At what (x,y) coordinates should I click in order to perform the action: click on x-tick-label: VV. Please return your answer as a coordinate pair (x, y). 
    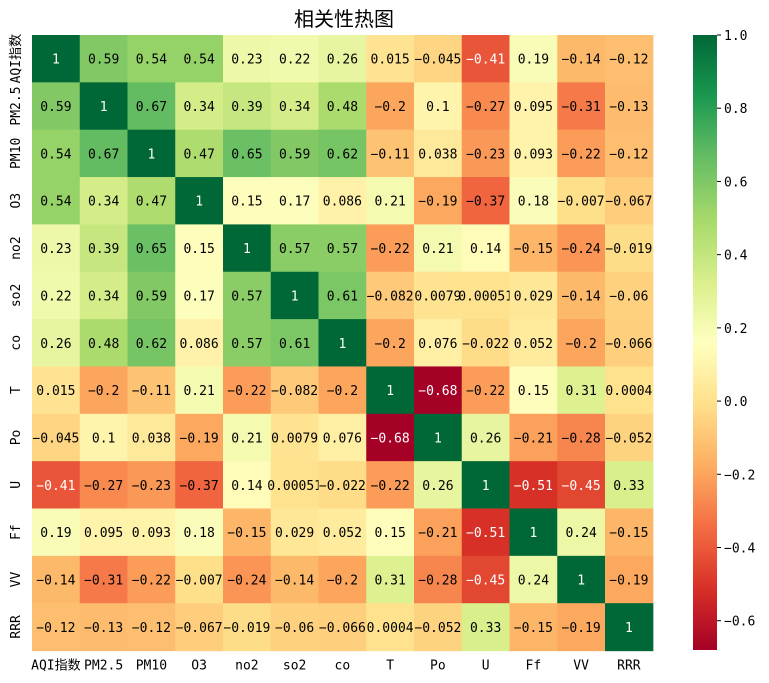
    Looking at the image, I should click on (581, 666).